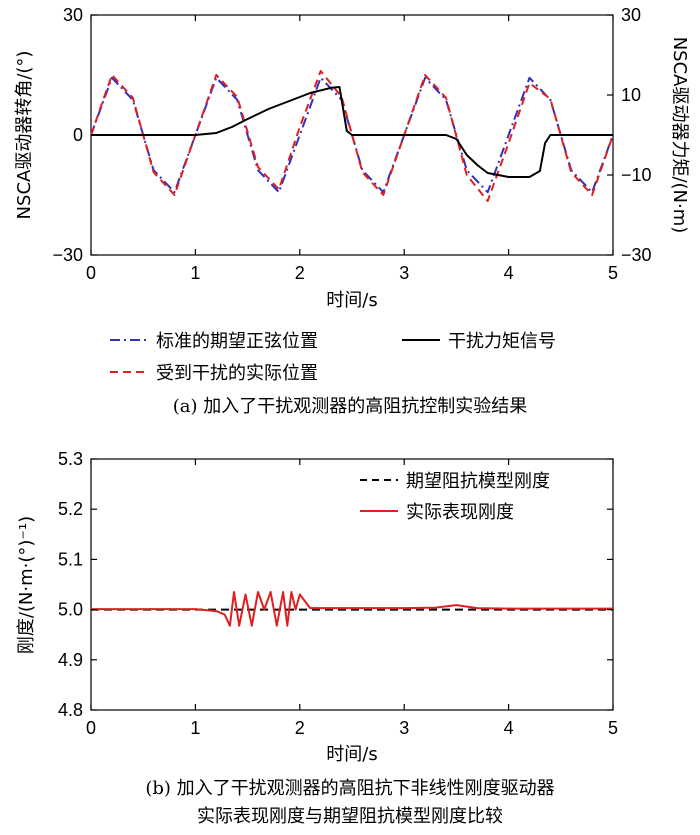 This screenshot has width=700, height=835. Describe the element at coordinates (636, 255) in the screenshot. I see `chart-top-y2tick-label-0: −30` at that location.